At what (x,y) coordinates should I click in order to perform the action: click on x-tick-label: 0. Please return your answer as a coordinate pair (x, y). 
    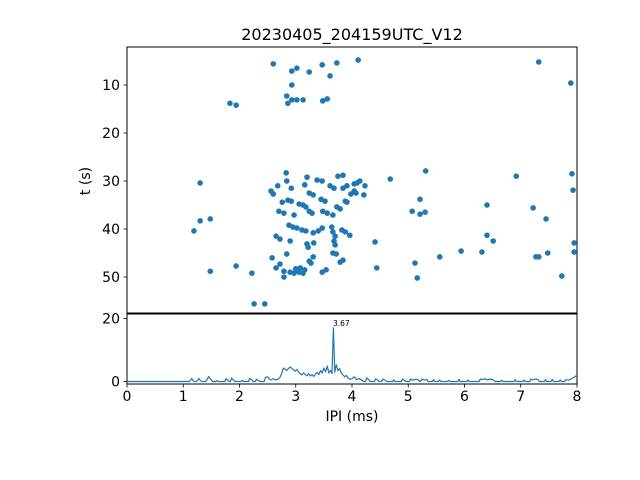
    Looking at the image, I should click on (127, 397).